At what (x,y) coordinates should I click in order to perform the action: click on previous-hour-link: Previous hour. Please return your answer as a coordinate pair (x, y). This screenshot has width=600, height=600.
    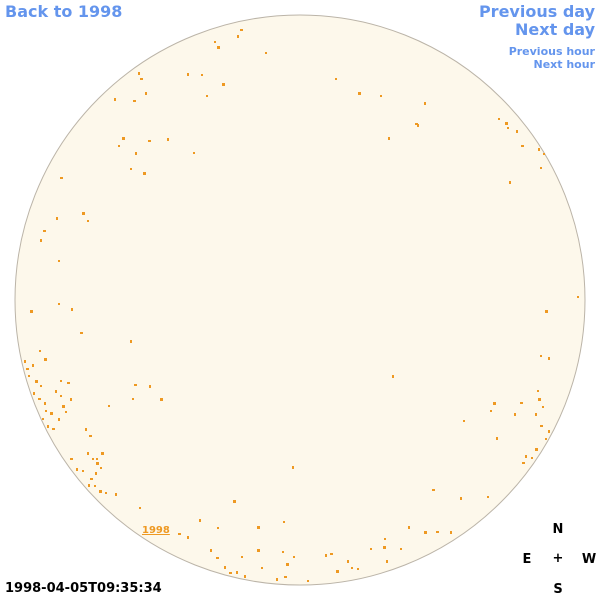
    Looking at the image, I should click on (551, 51).